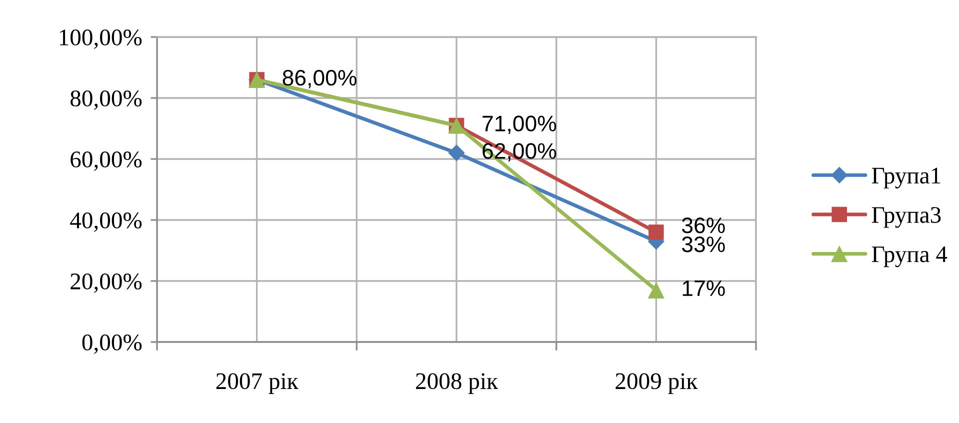  What do you see at coordinates (703, 288) in the screenshot?
I see `data-label: 17%` at bounding box center [703, 288].